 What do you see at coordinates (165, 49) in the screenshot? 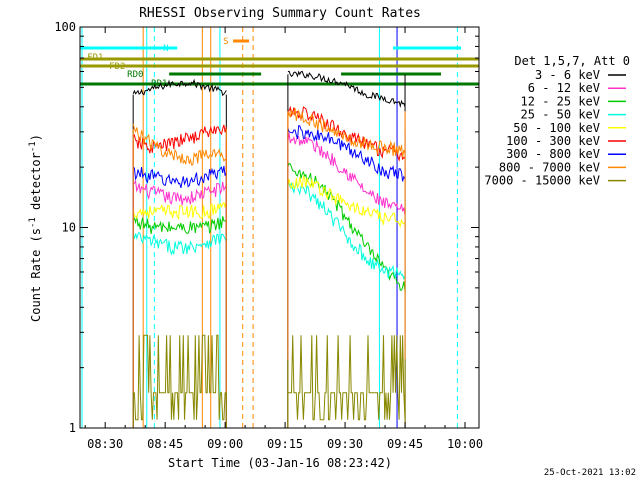
I see `flag-bar-label: N` at bounding box center [165, 49].